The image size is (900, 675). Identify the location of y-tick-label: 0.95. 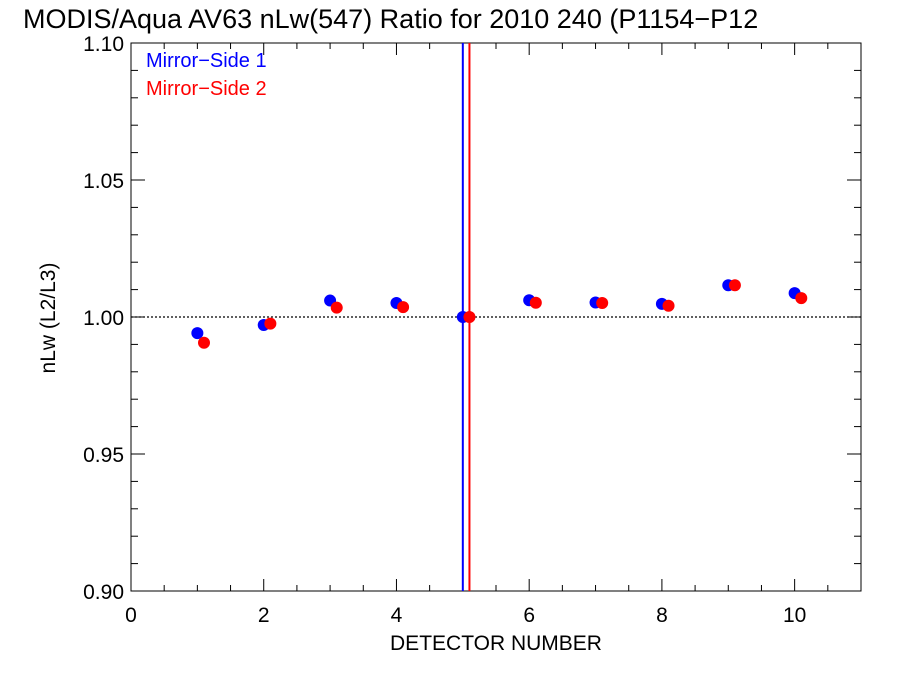
(103, 455).